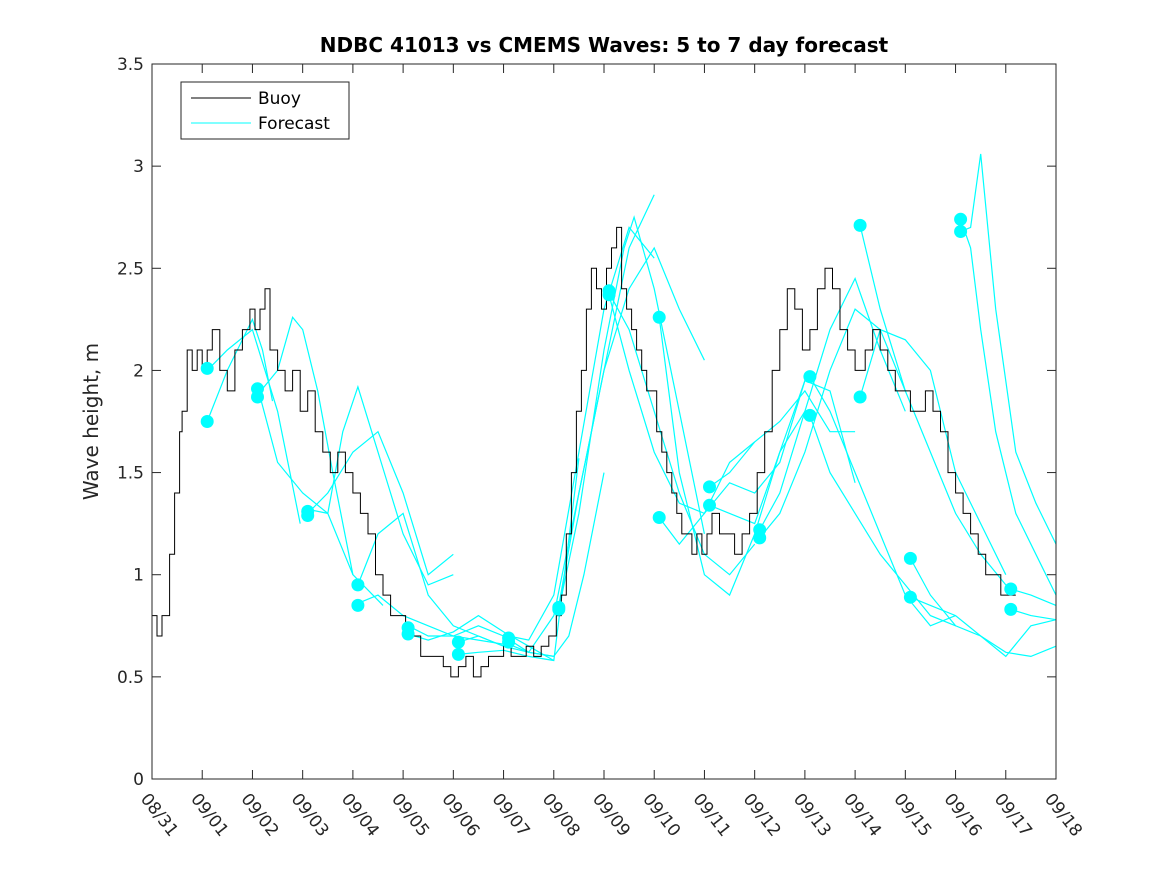  I want to click on y-axis-title: Wave height, m, so click(91, 421).